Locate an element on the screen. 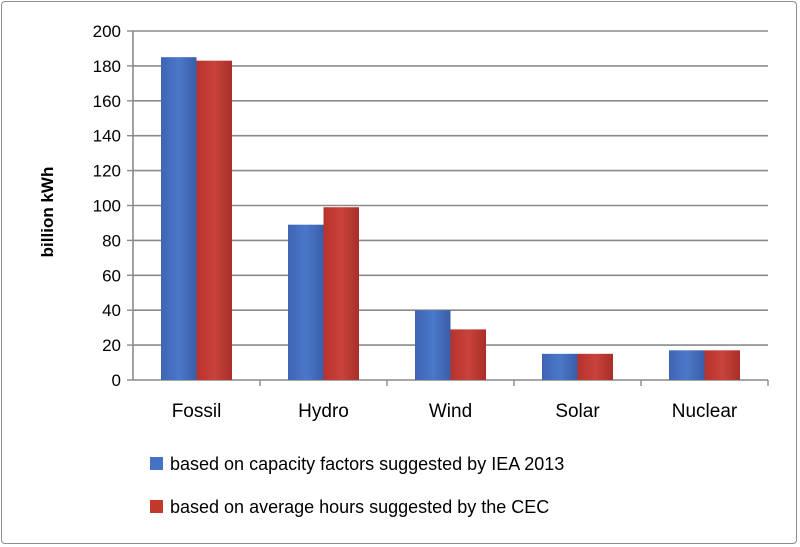 The image size is (800, 547). y-tick-label: 120 is located at coordinates (107, 171).